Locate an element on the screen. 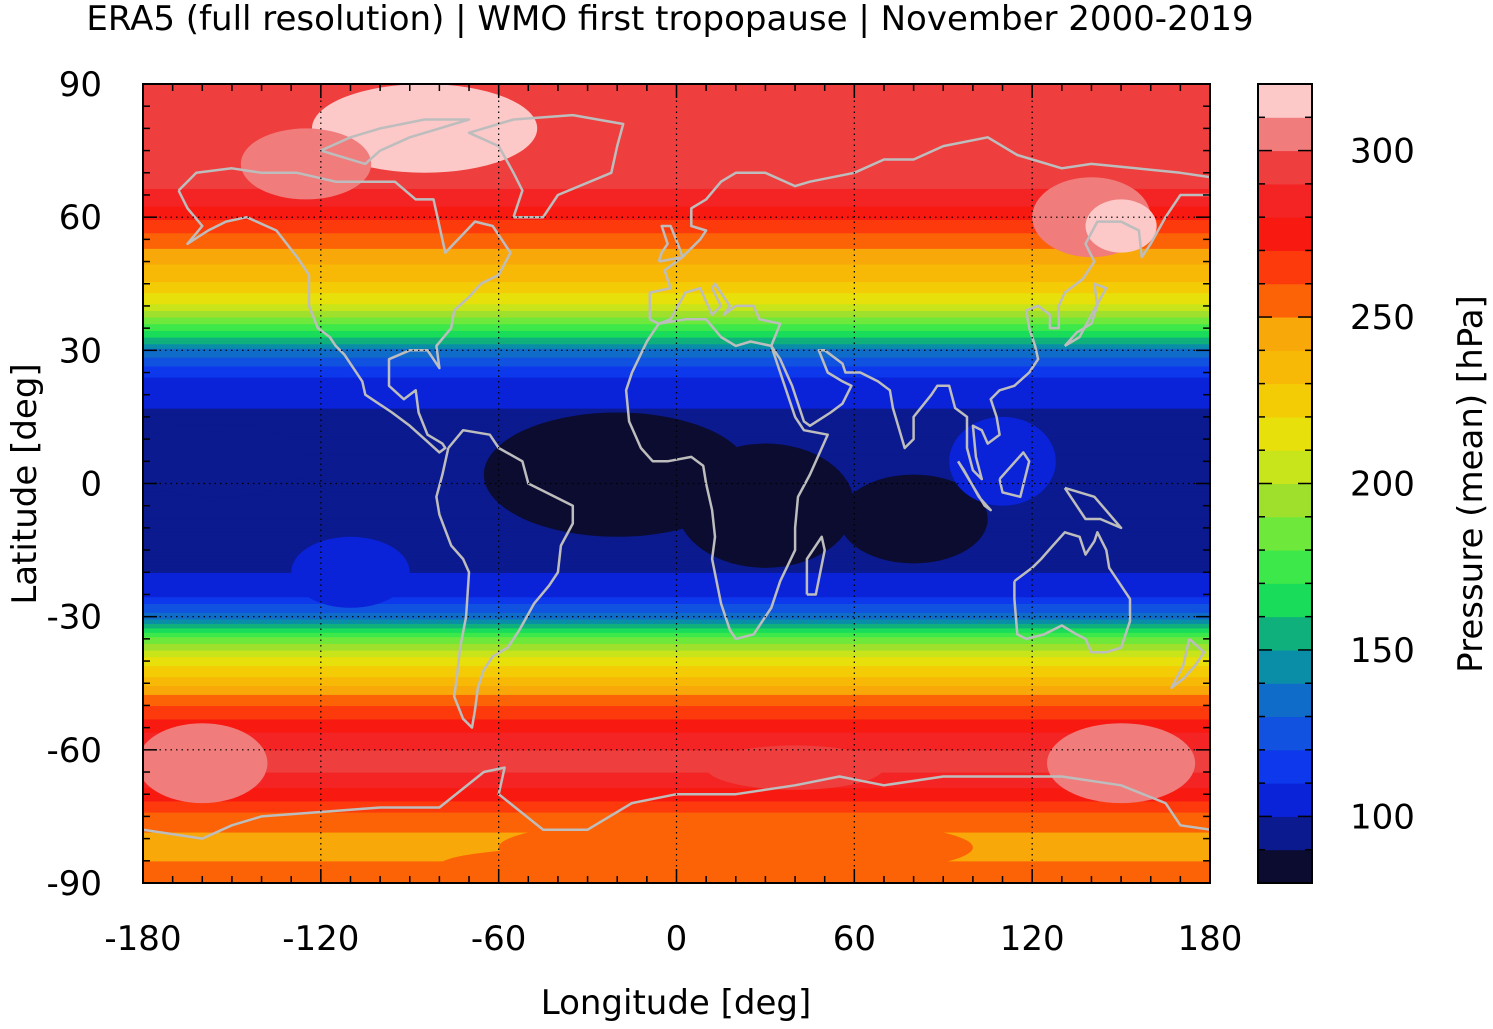  x-tick-label: 120 is located at coordinates (1032, 939).